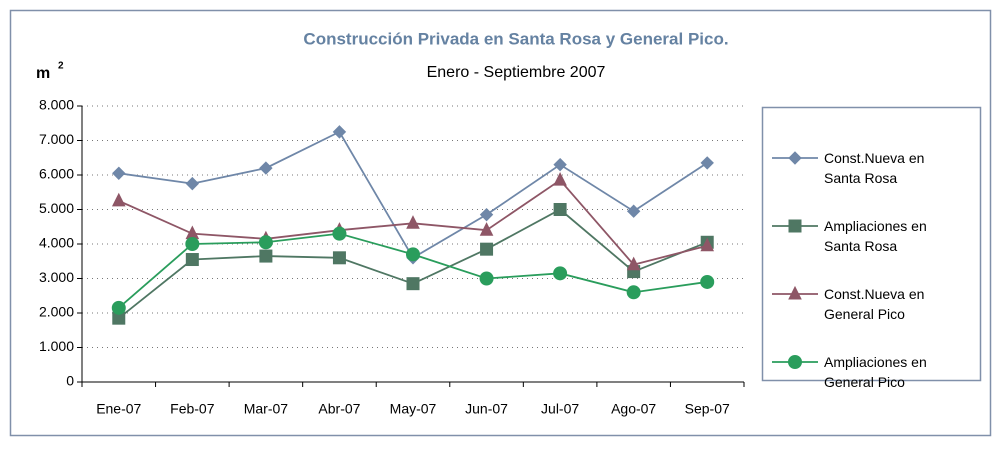 The width and height of the screenshot is (1001, 449). What do you see at coordinates (875, 236) in the screenshot?
I see `legend-label: Ampliaciones en Santa Rosa` at bounding box center [875, 236].